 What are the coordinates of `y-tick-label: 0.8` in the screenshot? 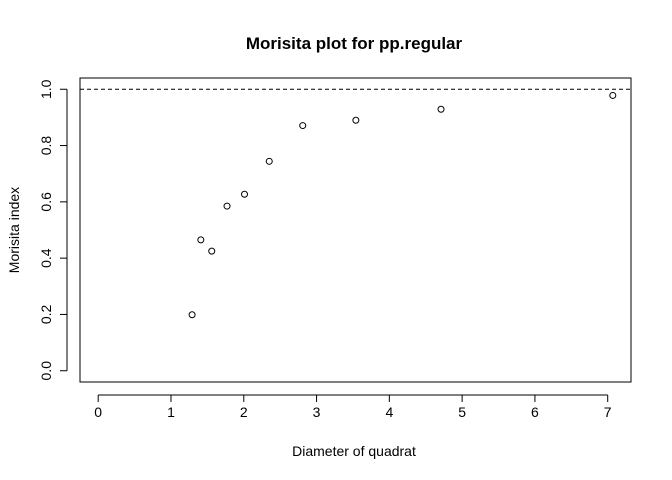 It's located at (46, 146).